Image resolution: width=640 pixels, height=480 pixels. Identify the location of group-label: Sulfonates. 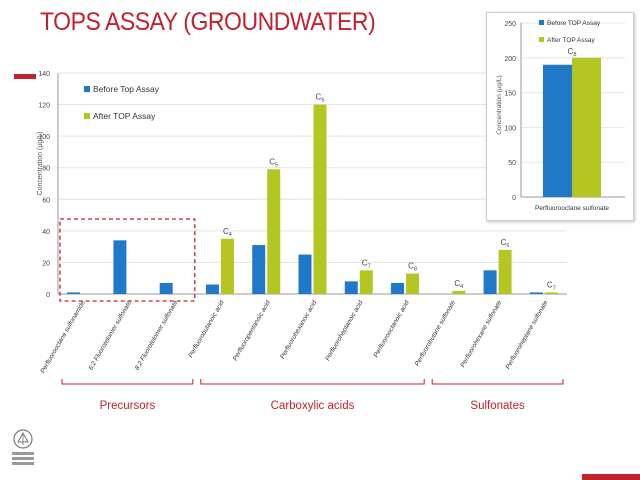
(497, 406).